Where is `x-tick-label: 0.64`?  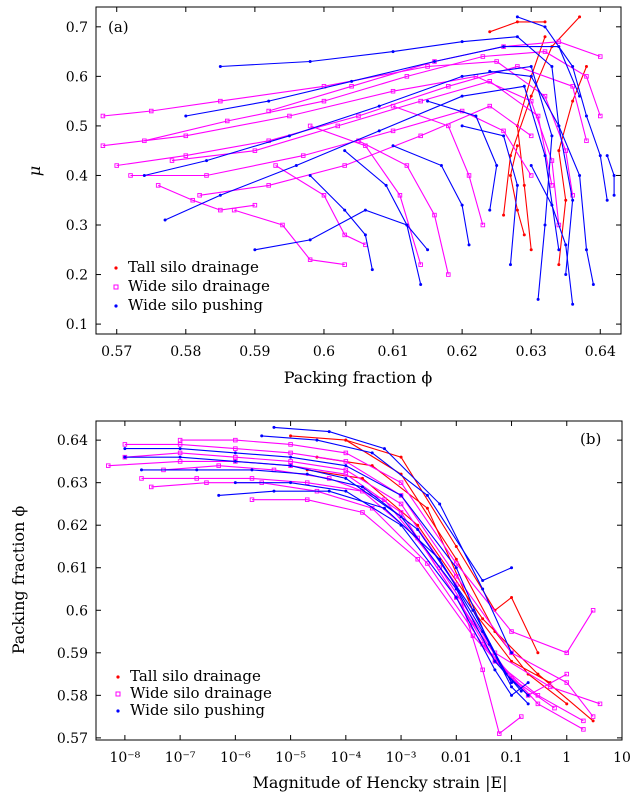
x-tick-label: 0.64 is located at coordinates (600, 352).